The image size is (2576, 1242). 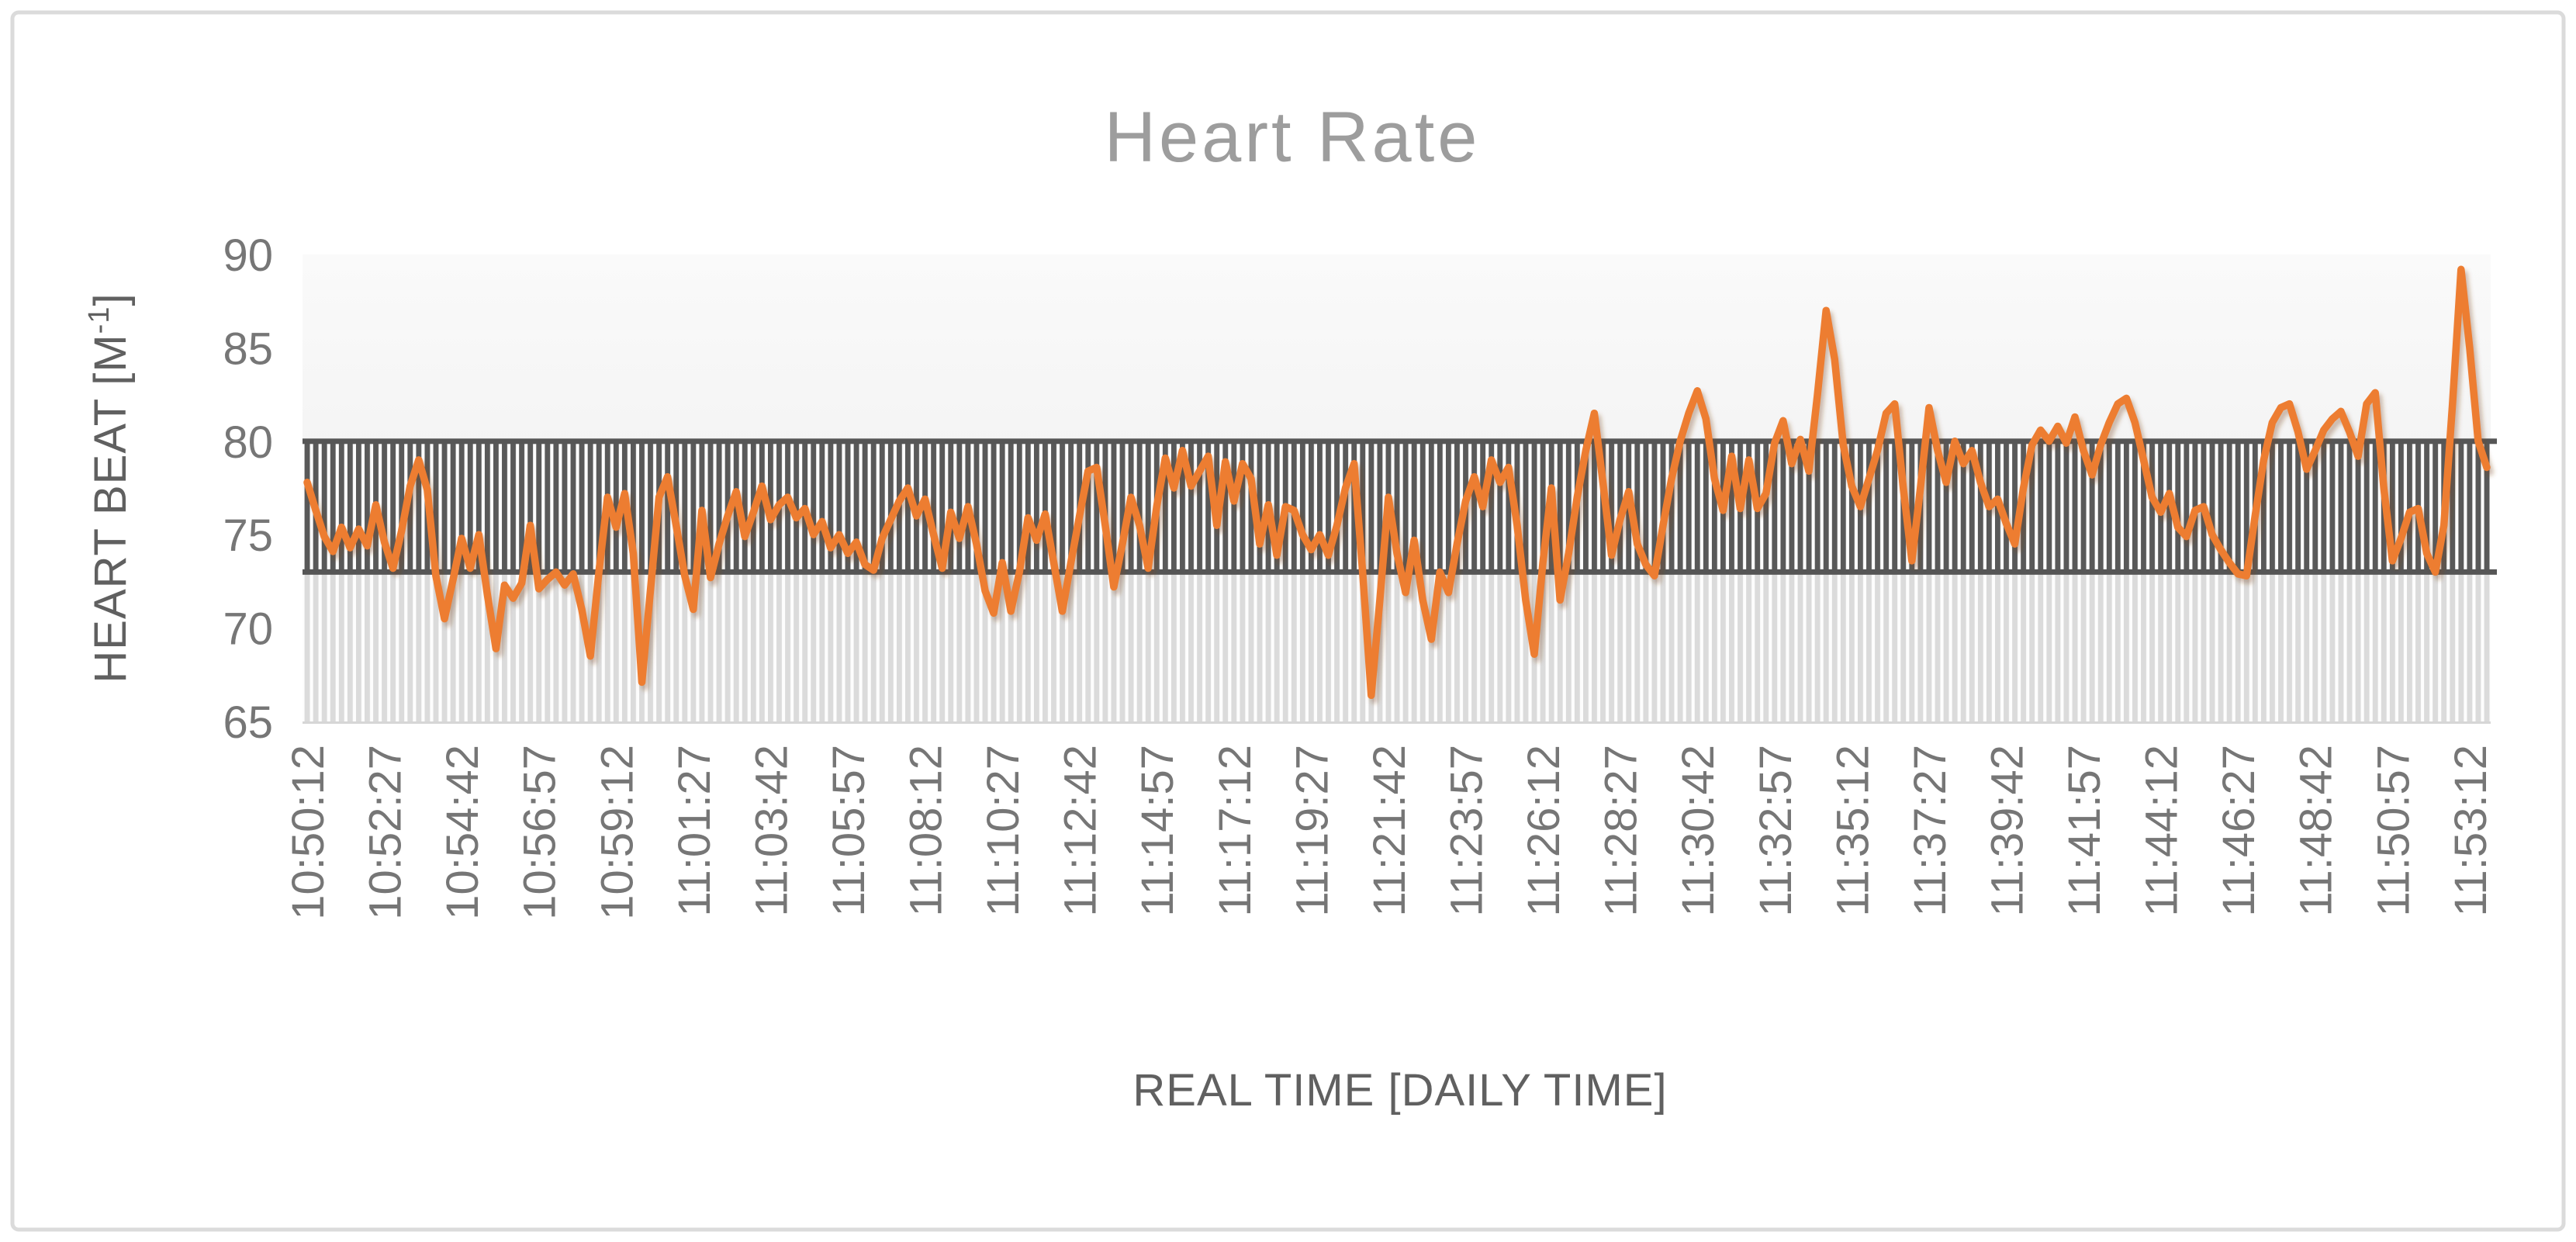 What do you see at coordinates (2084, 830) in the screenshot?
I see `x-tick-label: 11:41:57` at bounding box center [2084, 830].